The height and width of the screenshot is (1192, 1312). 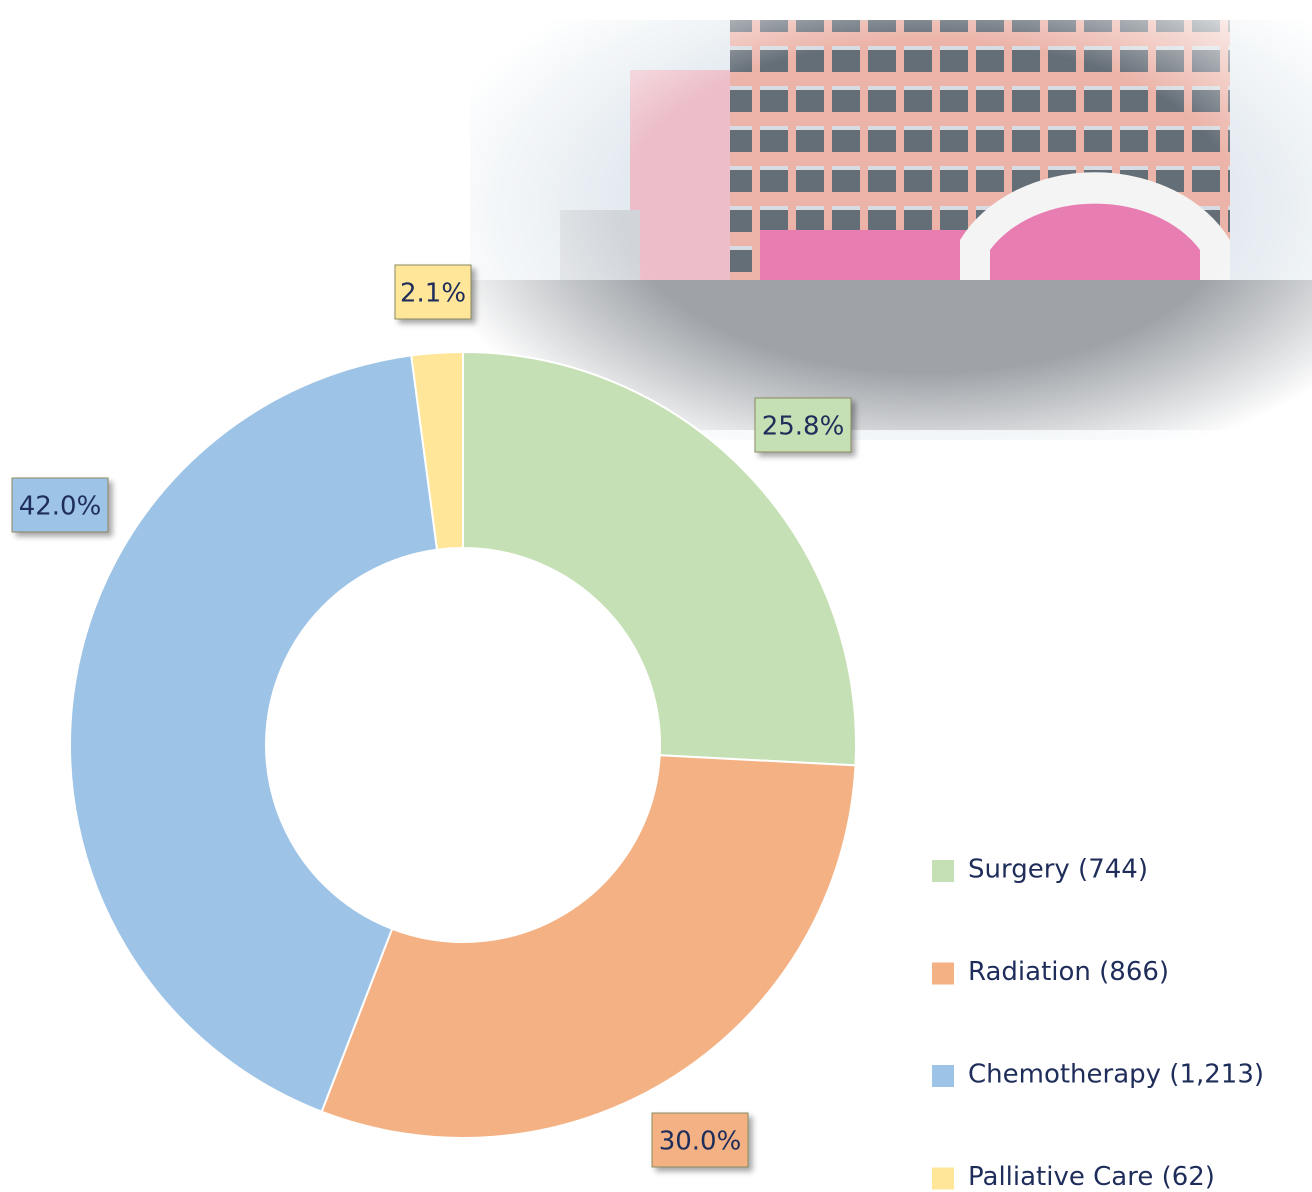 I want to click on data-label: 2.1%, so click(x=433, y=294).